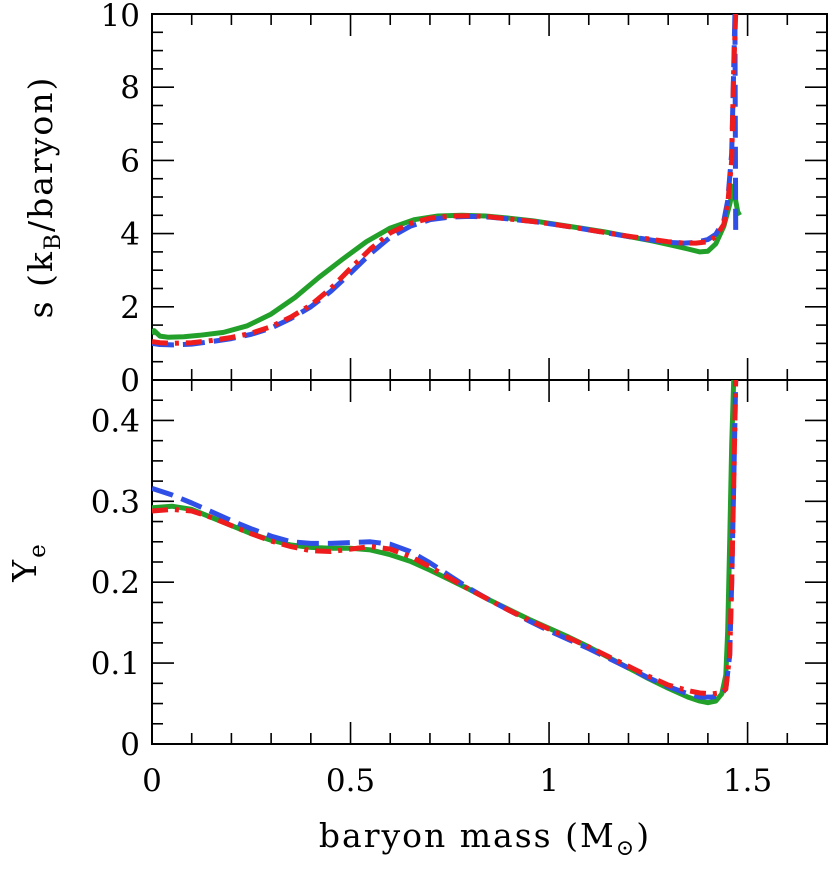 Image resolution: width=829 pixels, height=869 pixels. What do you see at coordinates (457, 781) in the screenshot?
I see `mass-axis-tick-labels: 0 0.5 1 1.5` at bounding box center [457, 781].